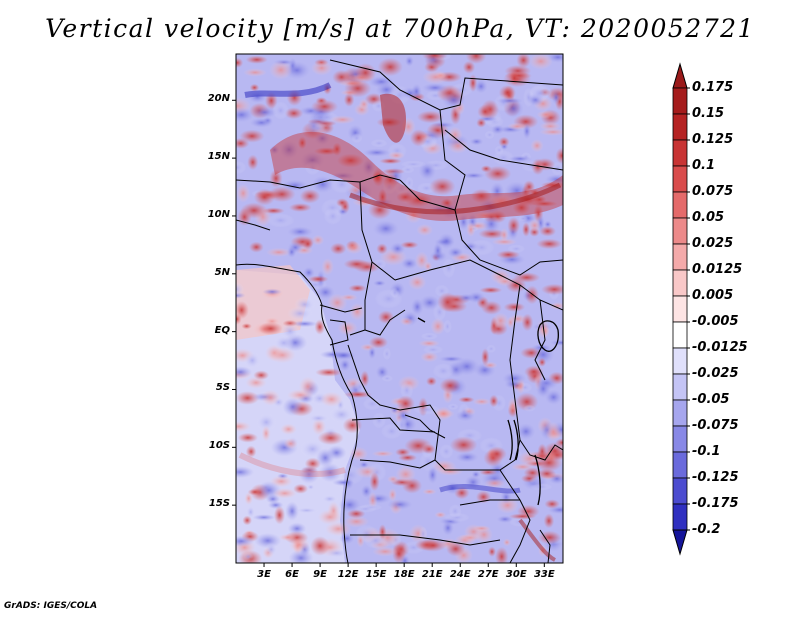 The width and height of the screenshot is (800, 618). What do you see at coordinates (706, 451) in the screenshot?
I see `colorbar-label: -0.1` at bounding box center [706, 451].